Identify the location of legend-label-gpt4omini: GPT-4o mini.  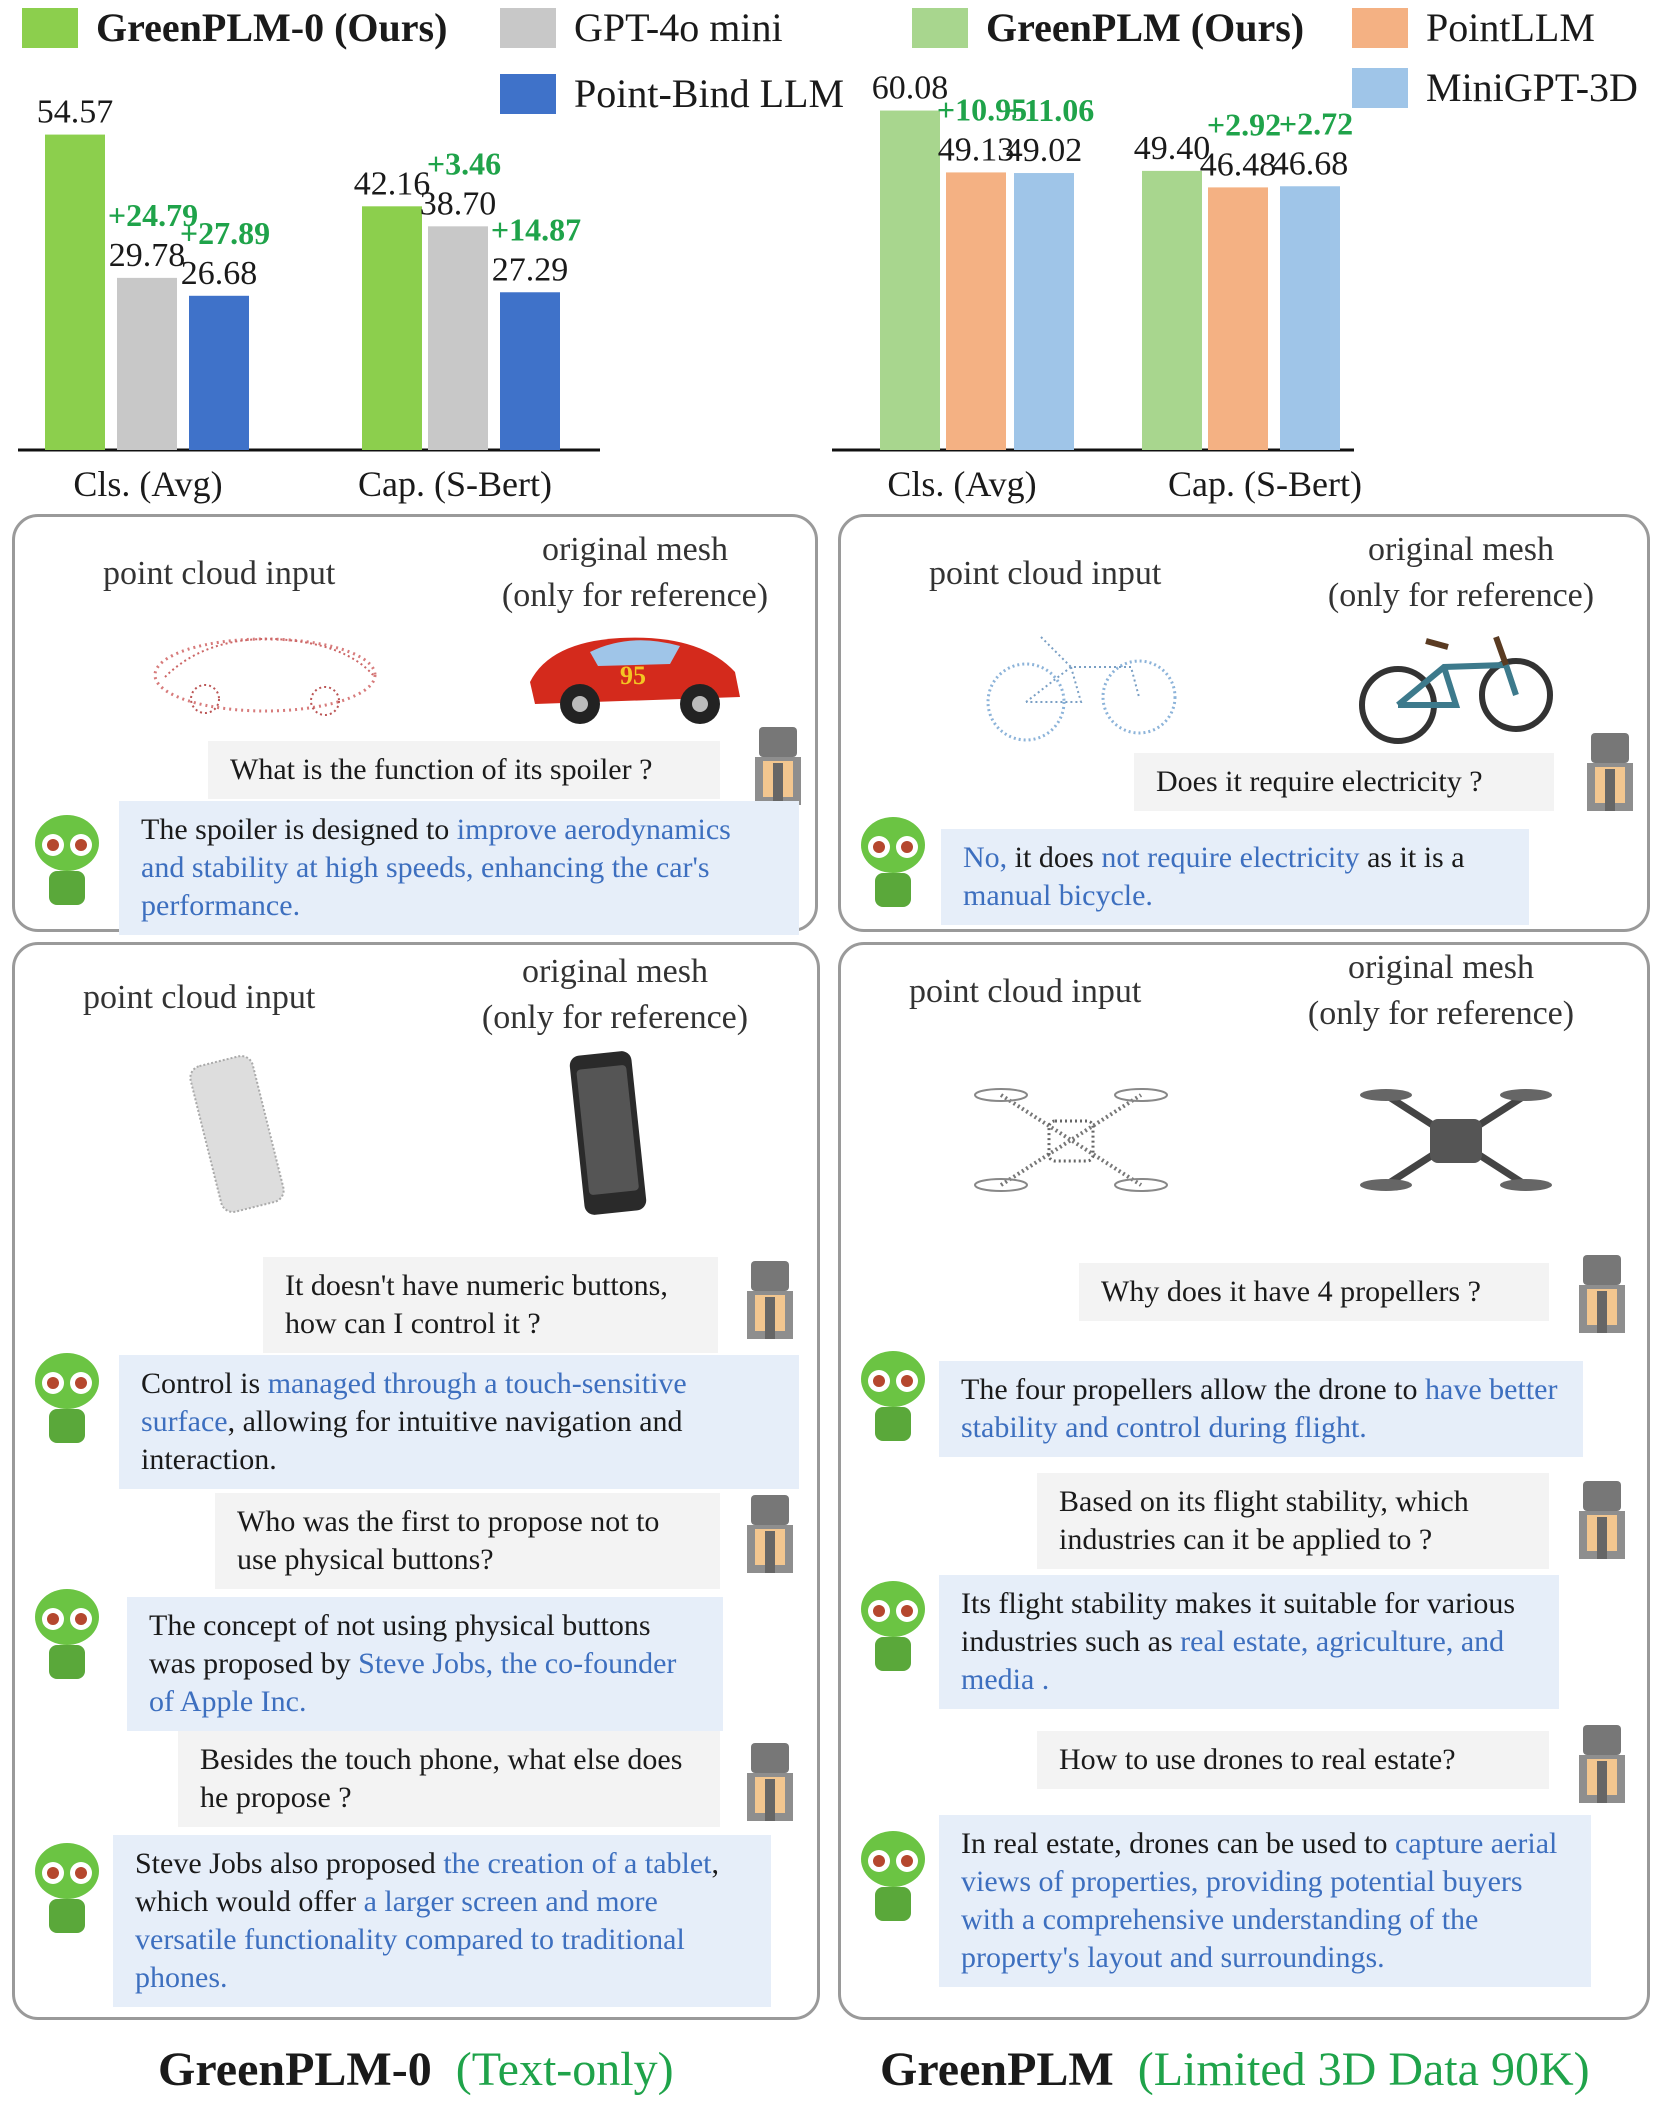
(678, 27).